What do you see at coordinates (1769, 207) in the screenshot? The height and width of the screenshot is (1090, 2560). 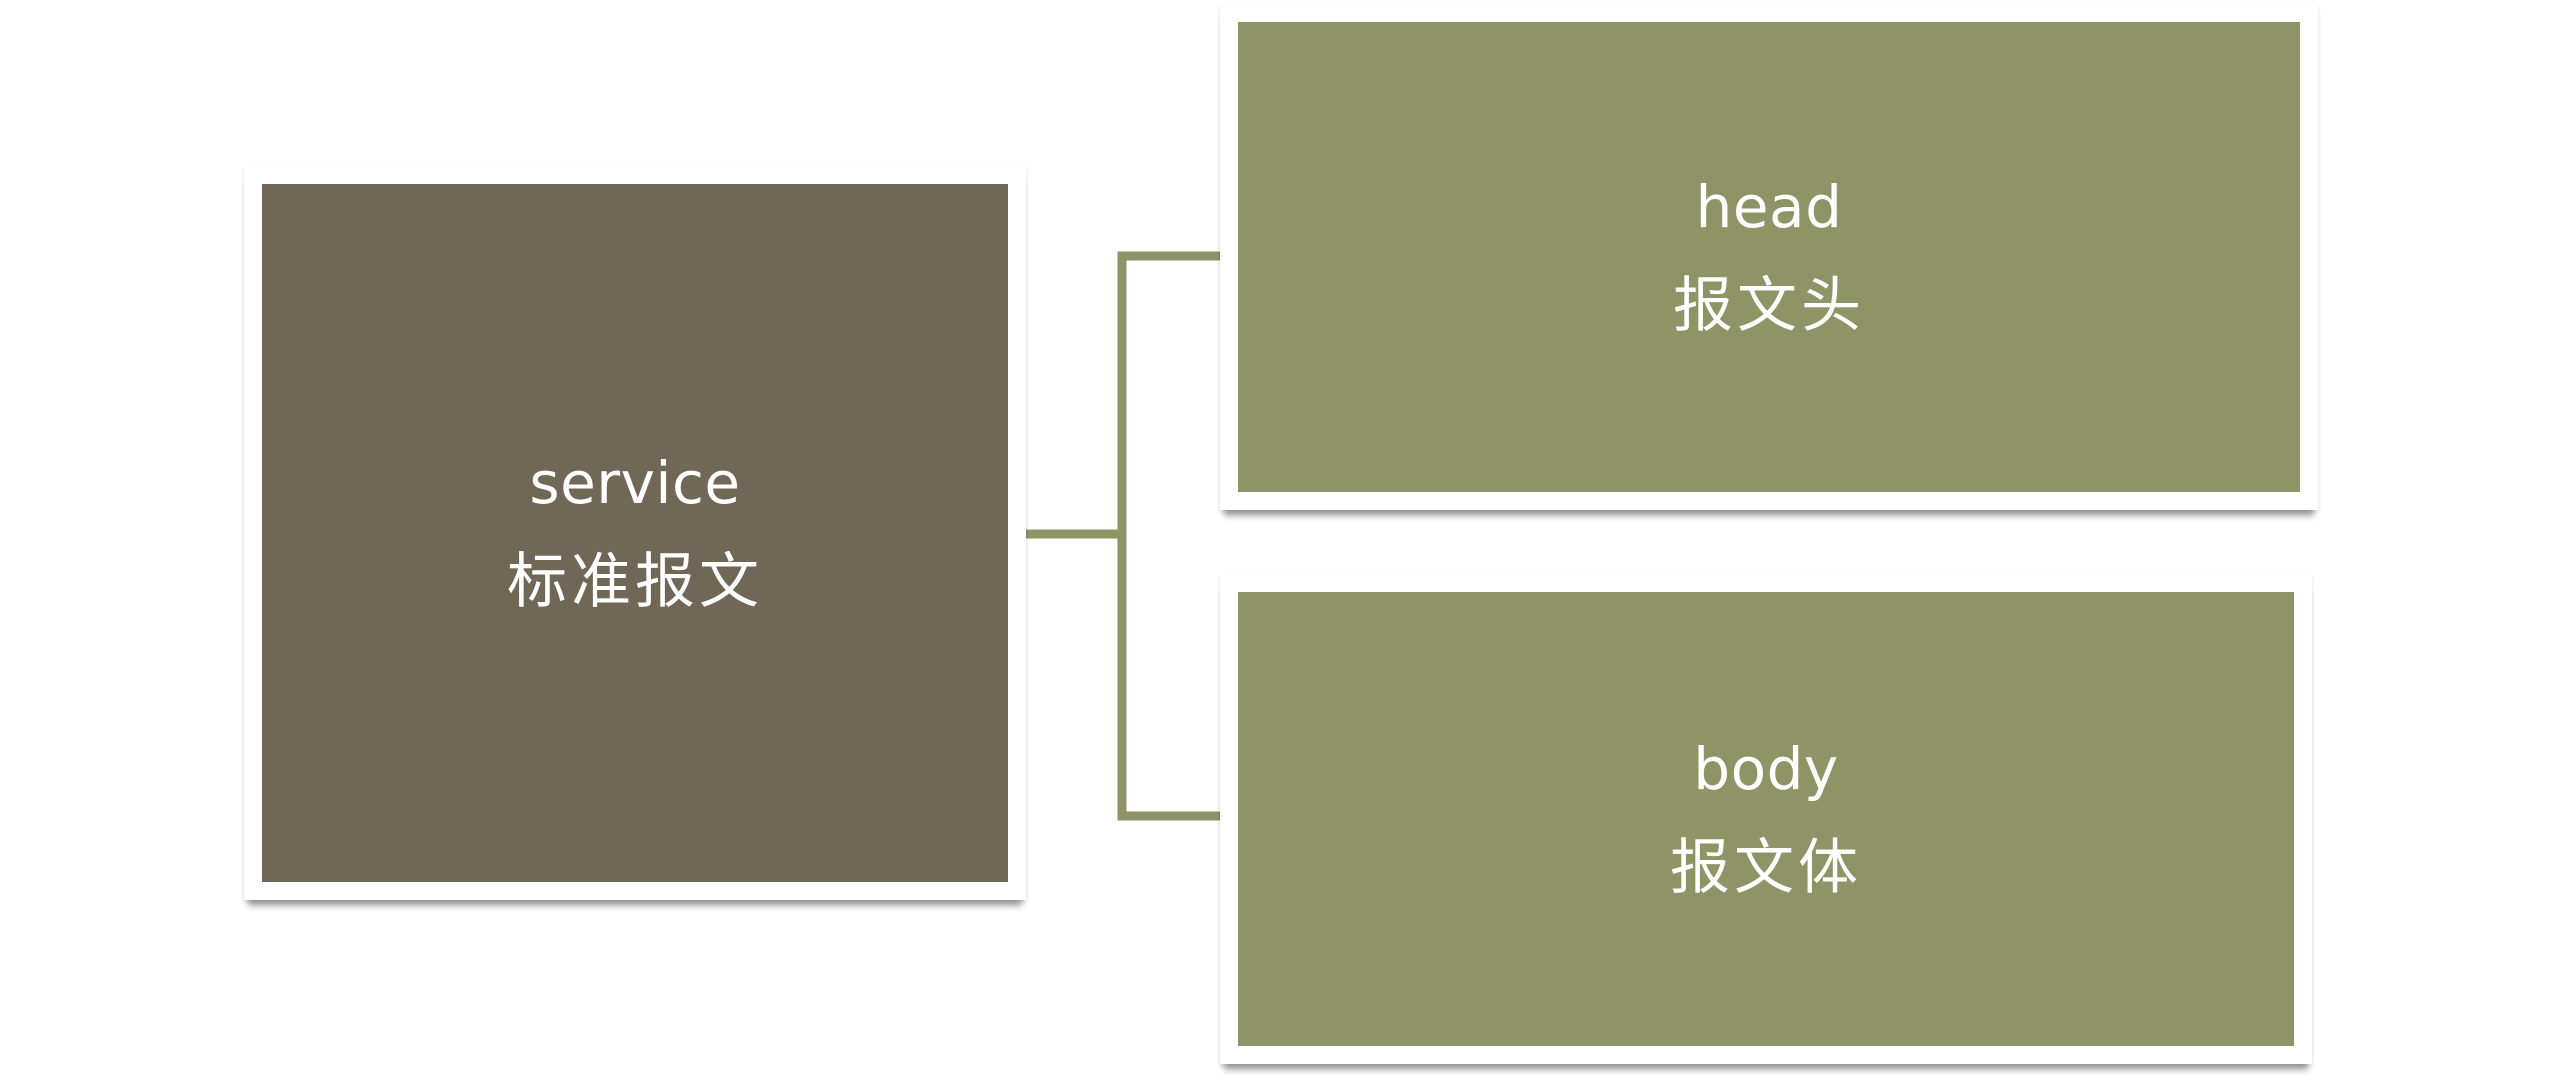 I see `head-node-title: head` at bounding box center [1769, 207].